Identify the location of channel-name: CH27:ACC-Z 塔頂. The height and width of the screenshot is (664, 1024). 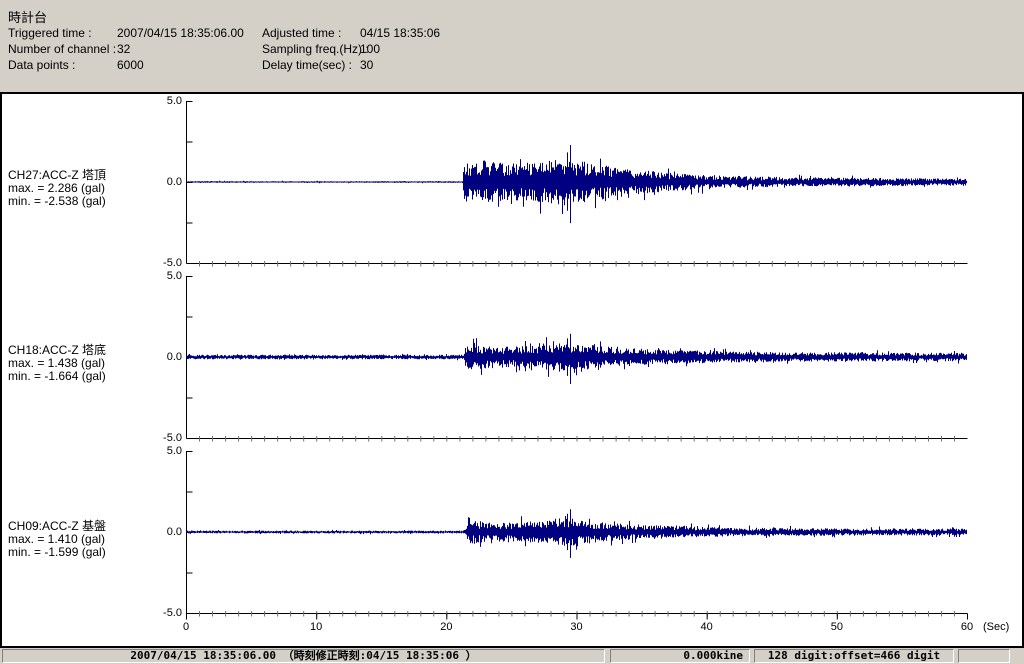
(57, 175).